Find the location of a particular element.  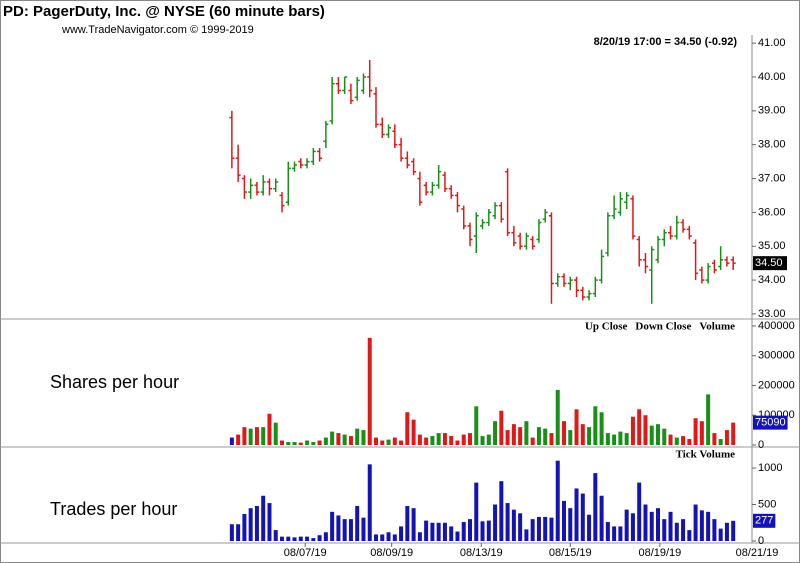

x-tick-label: 08/19/19 is located at coordinates (659, 553).